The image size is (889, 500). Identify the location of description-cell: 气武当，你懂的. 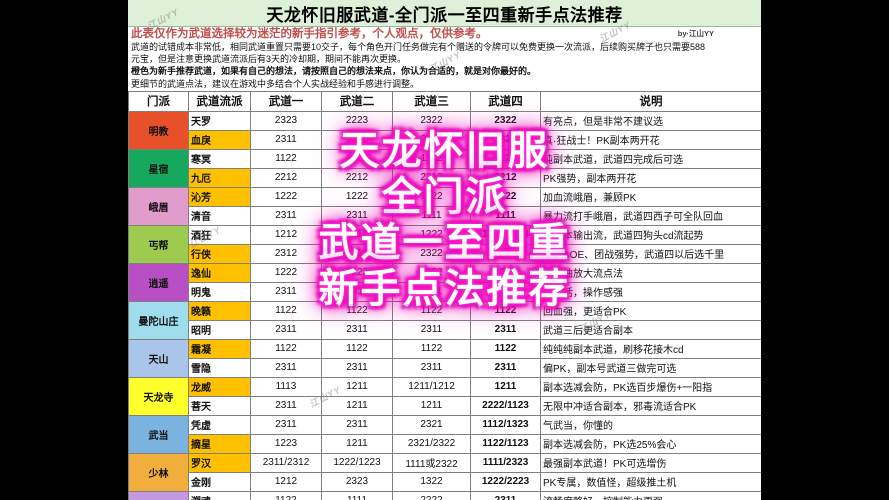
(650, 424).